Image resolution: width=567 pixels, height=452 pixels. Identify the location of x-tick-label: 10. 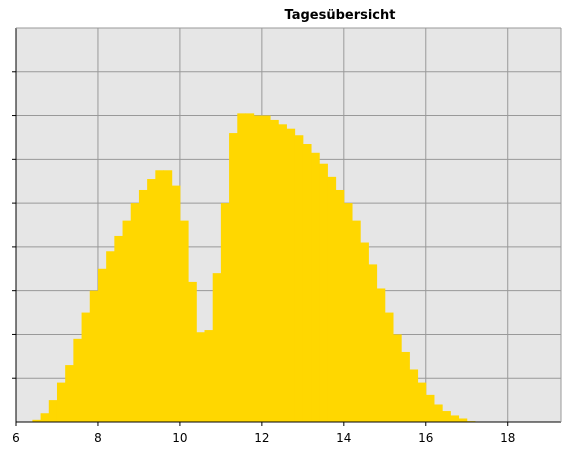
(179, 438).